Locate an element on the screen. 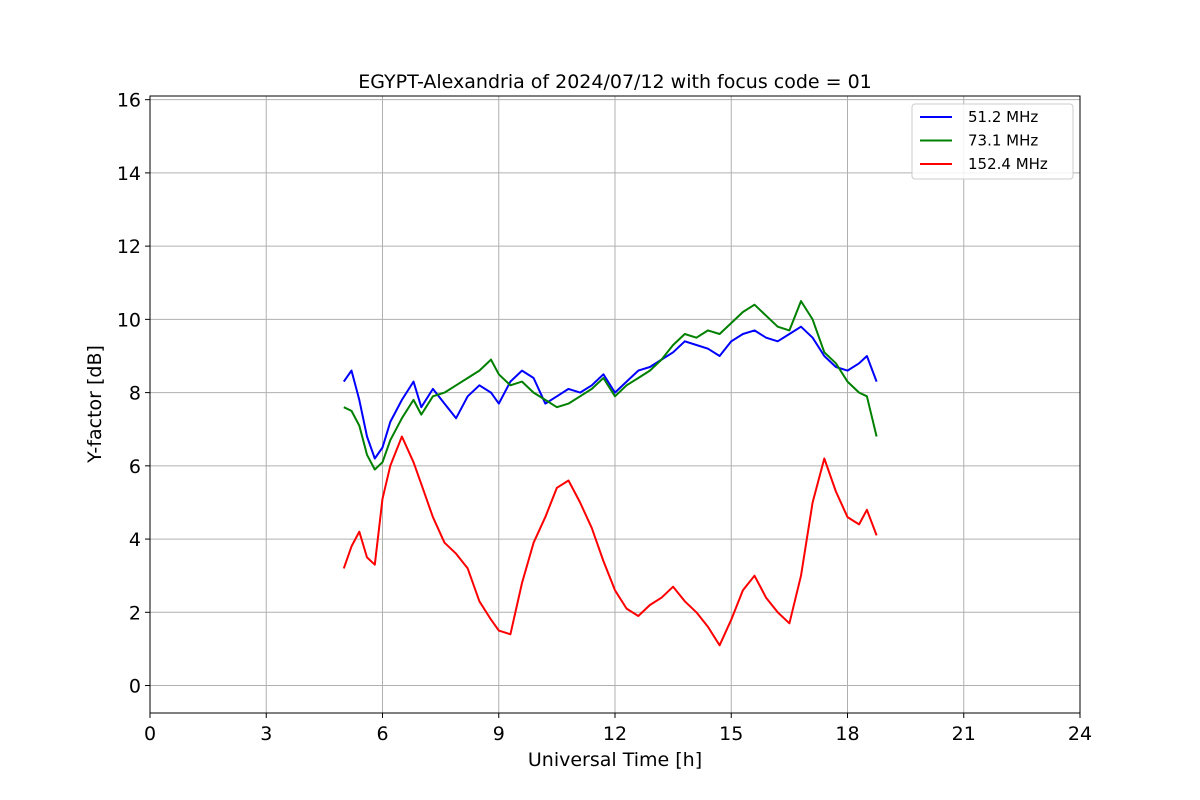  x-tick-label: 9 is located at coordinates (499, 734).